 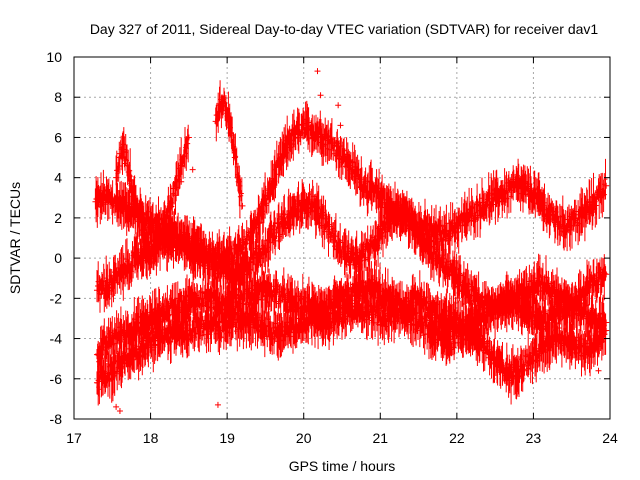 What do you see at coordinates (227, 438) in the screenshot?
I see `x-tick-label: 19` at bounding box center [227, 438].